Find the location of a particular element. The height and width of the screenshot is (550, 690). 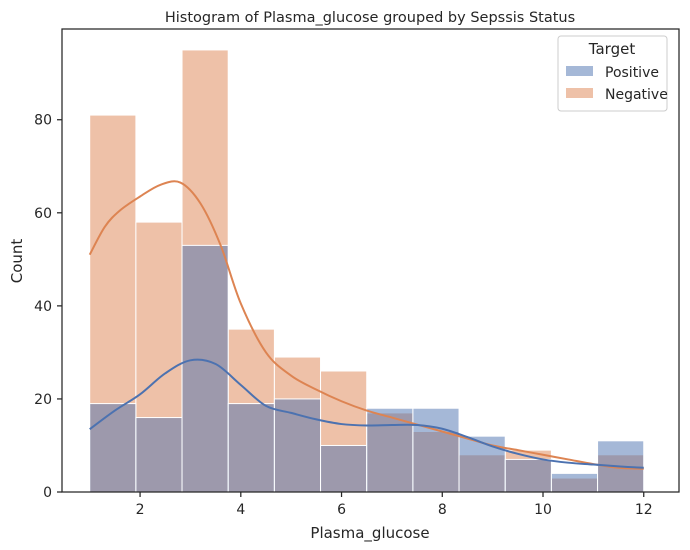

x-tick-label-4: 4 is located at coordinates (240, 510).